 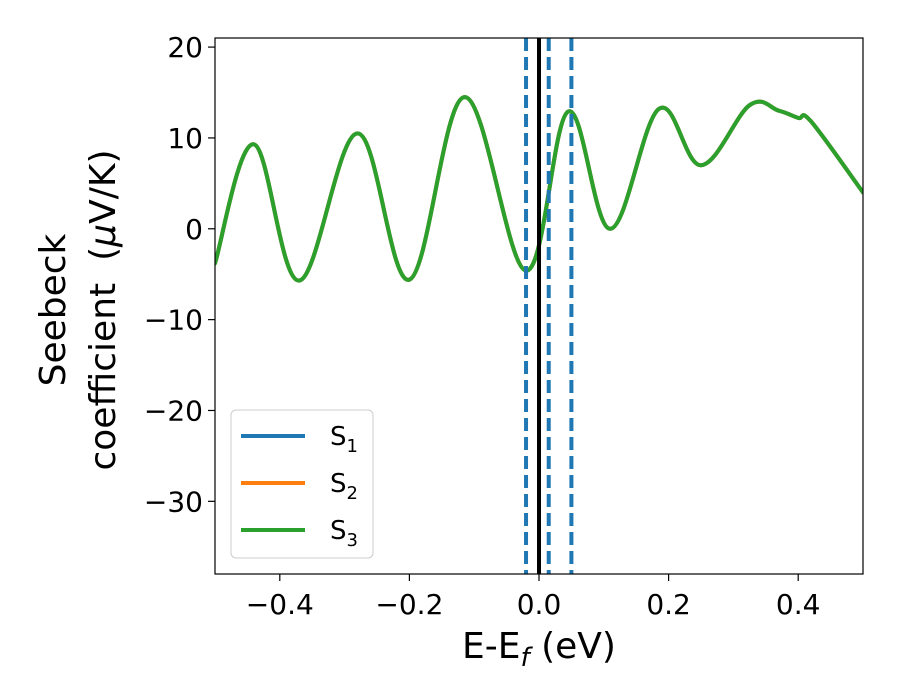 What do you see at coordinates (549, 306) in the screenshot?
I see `vline-layer` at bounding box center [549, 306].